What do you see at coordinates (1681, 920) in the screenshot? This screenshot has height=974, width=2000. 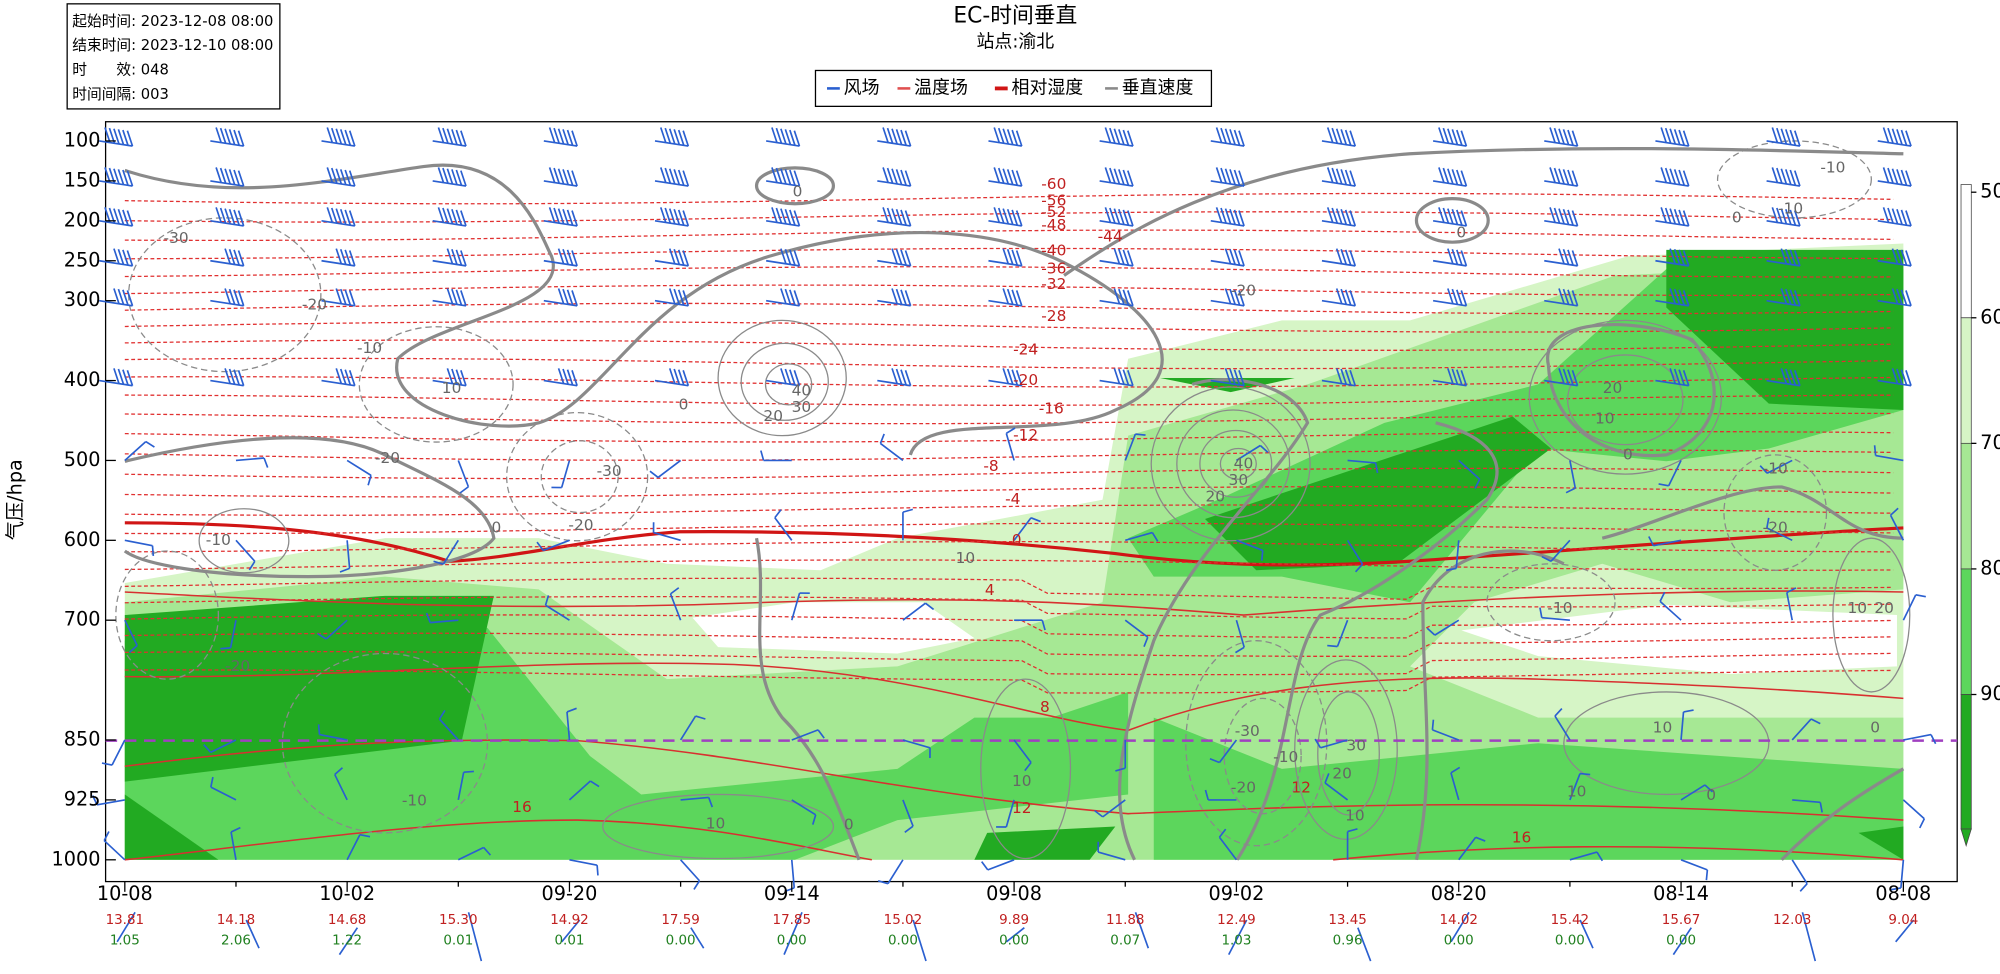 I see `surface-temperature: 15.67` at bounding box center [1681, 920].